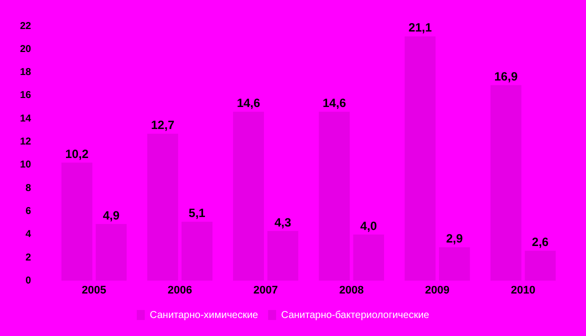 The image size is (586, 336). I want to click on data-label: 4,0, so click(369, 225).